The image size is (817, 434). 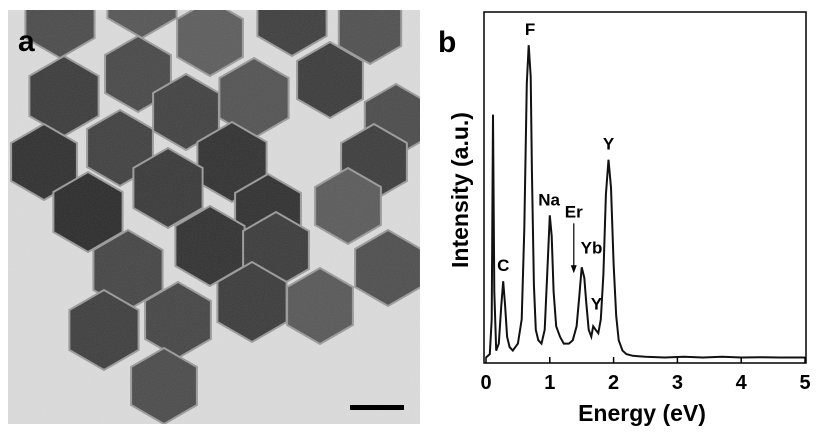 I want to click on x-tick-label: 3, so click(x=677, y=383).